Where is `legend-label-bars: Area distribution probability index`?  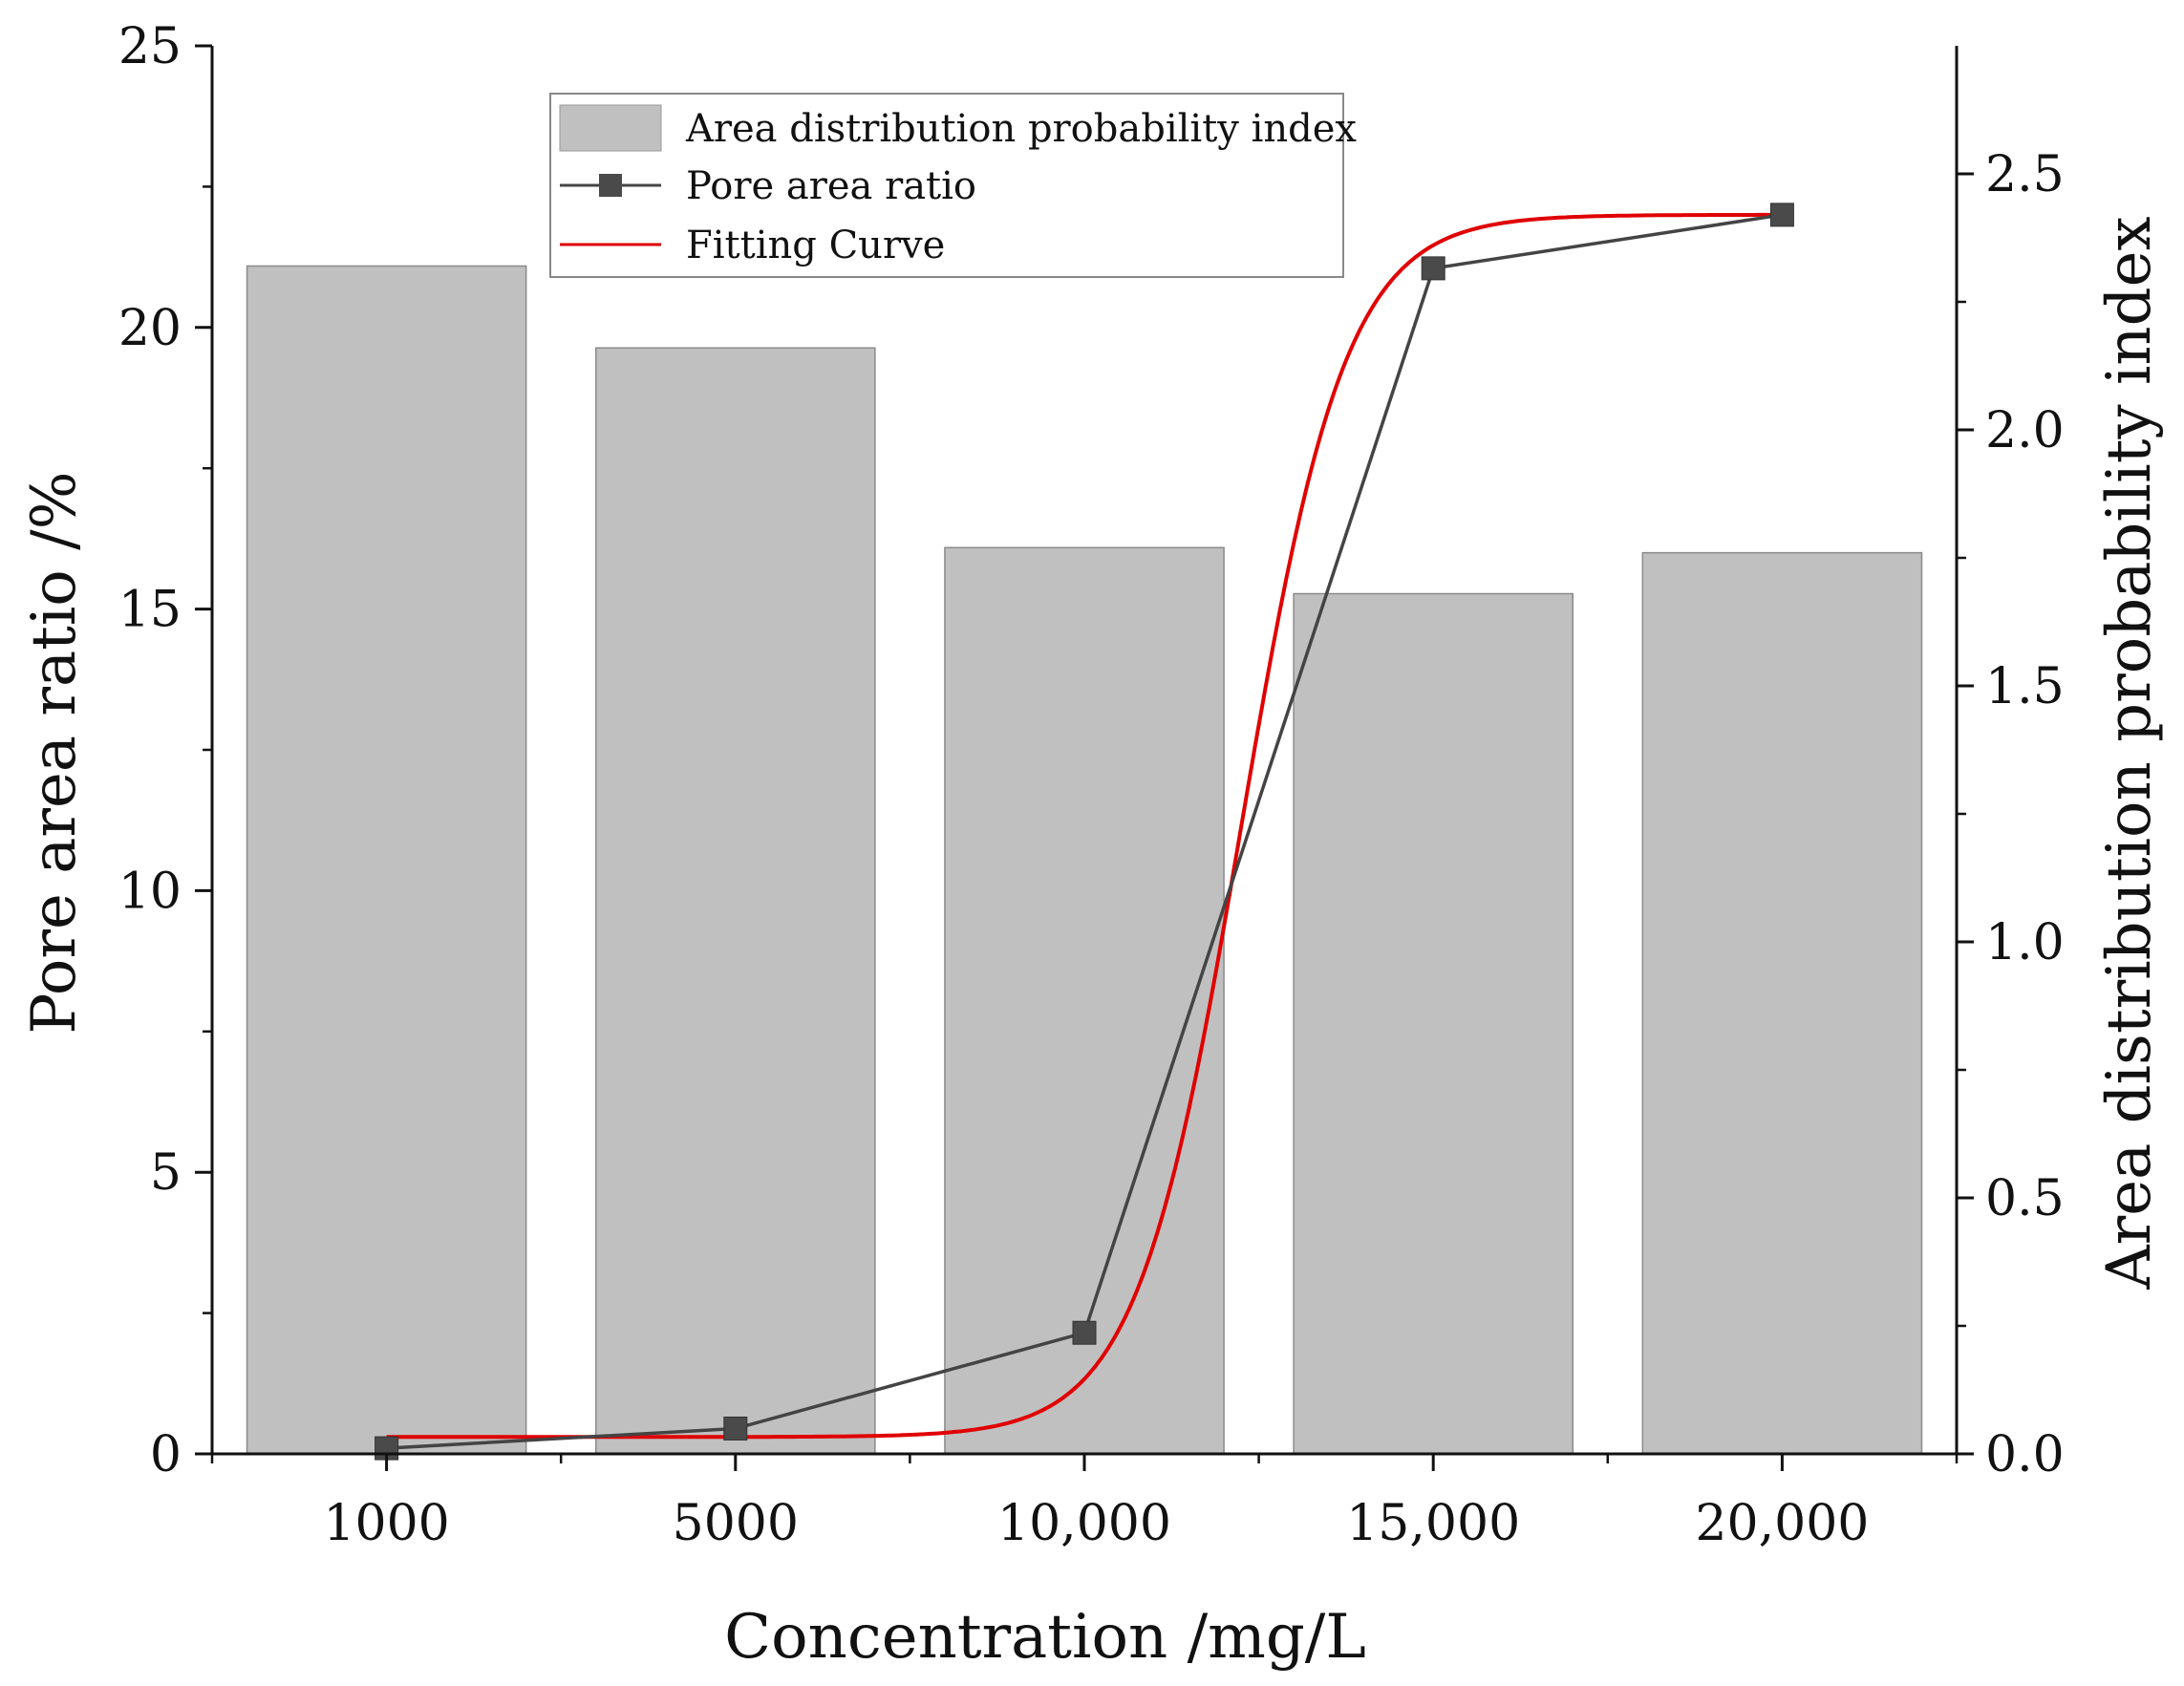
legend-label-bars: Area distribution probability index is located at coordinates (1021, 129).